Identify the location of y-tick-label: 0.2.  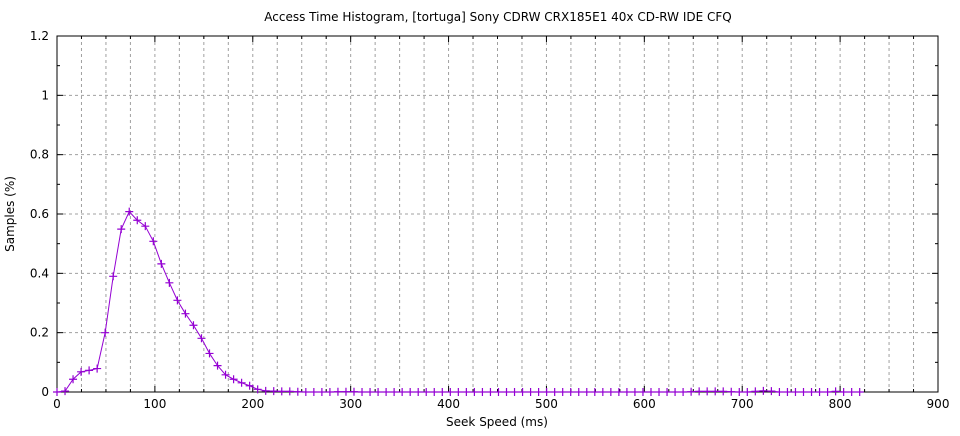
(39, 333).